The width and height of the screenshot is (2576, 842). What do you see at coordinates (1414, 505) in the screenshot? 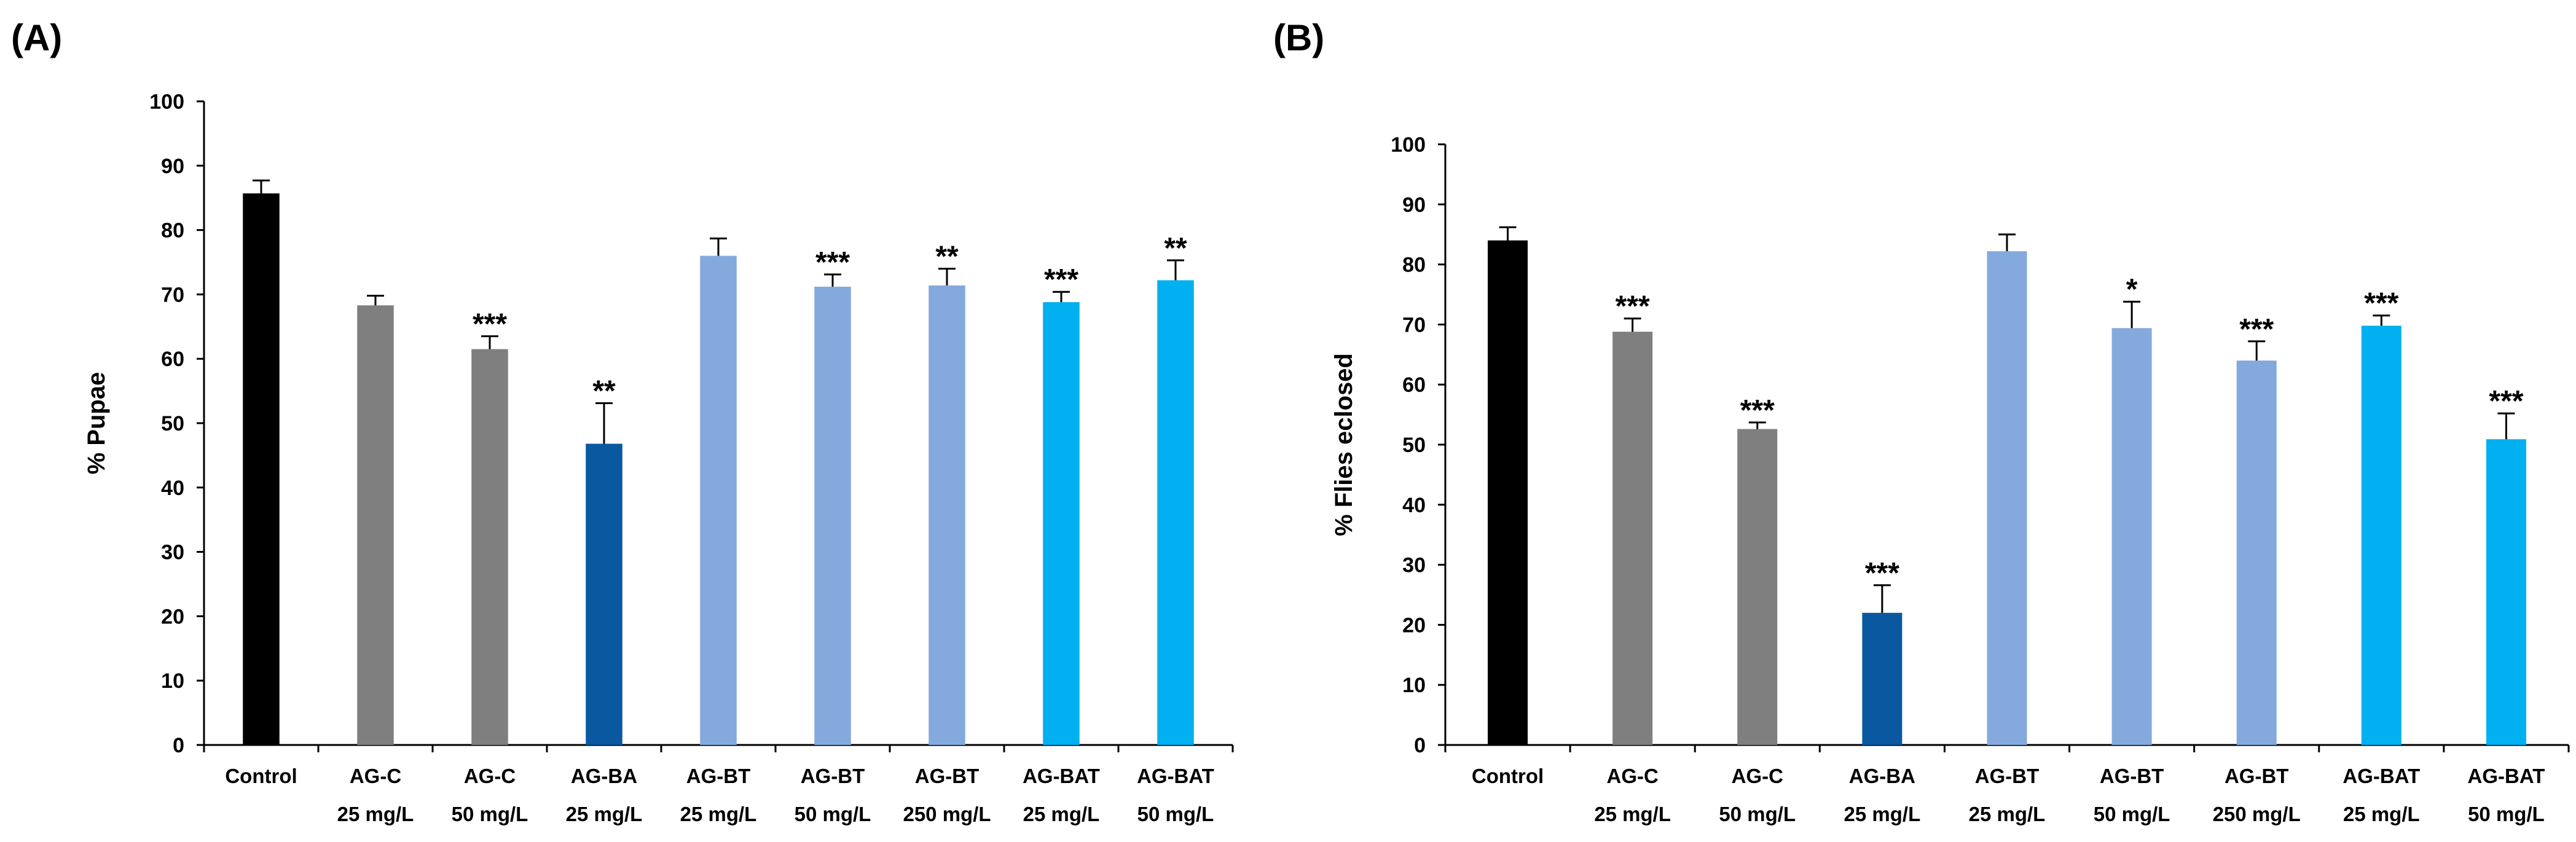
I see `panel-b-y-tick-label: 40` at bounding box center [1414, 505].